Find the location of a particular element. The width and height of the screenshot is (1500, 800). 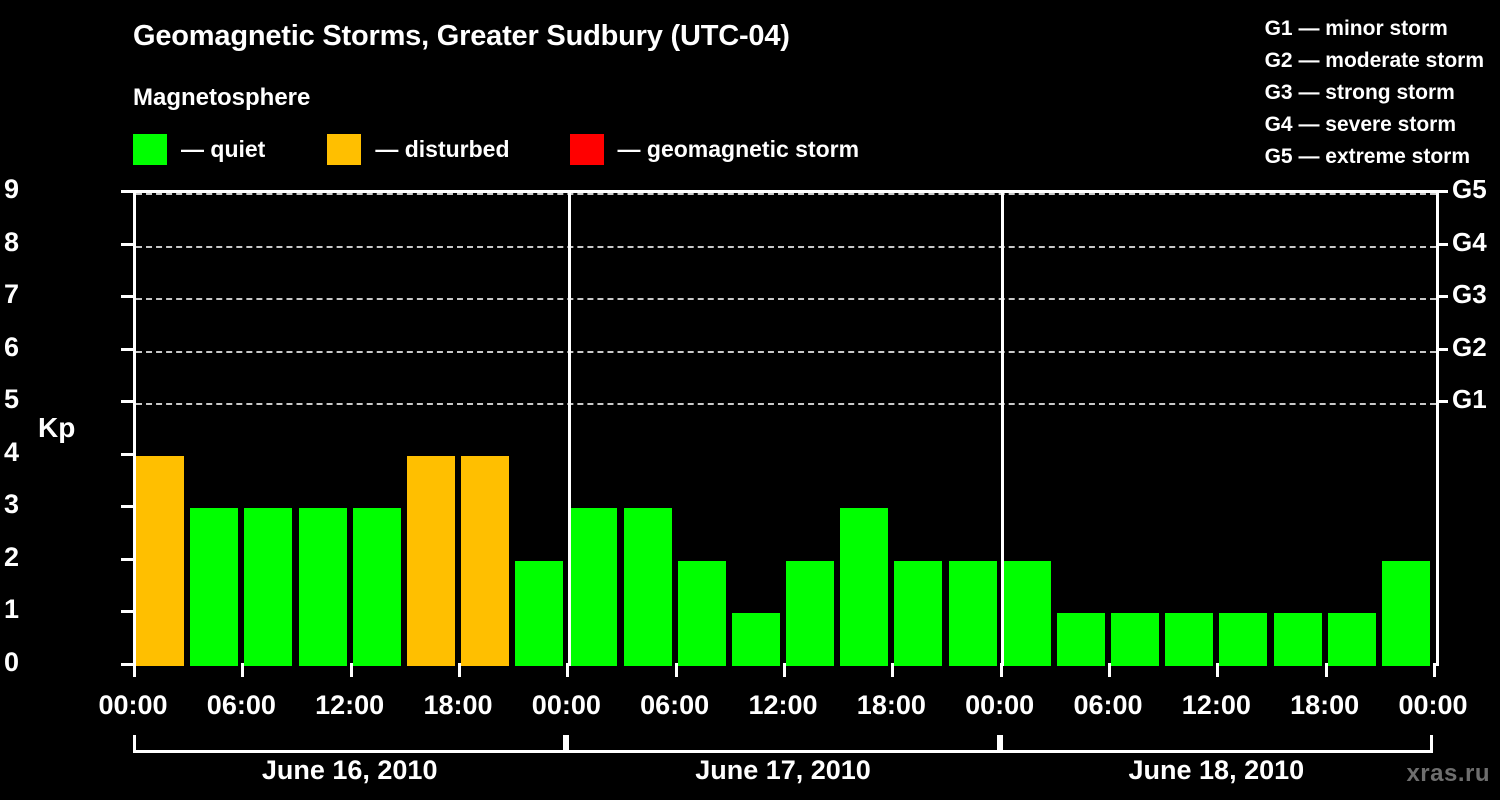

gscale-line-g2: G2 — moderate storm is located at coordinates (1374, 60).